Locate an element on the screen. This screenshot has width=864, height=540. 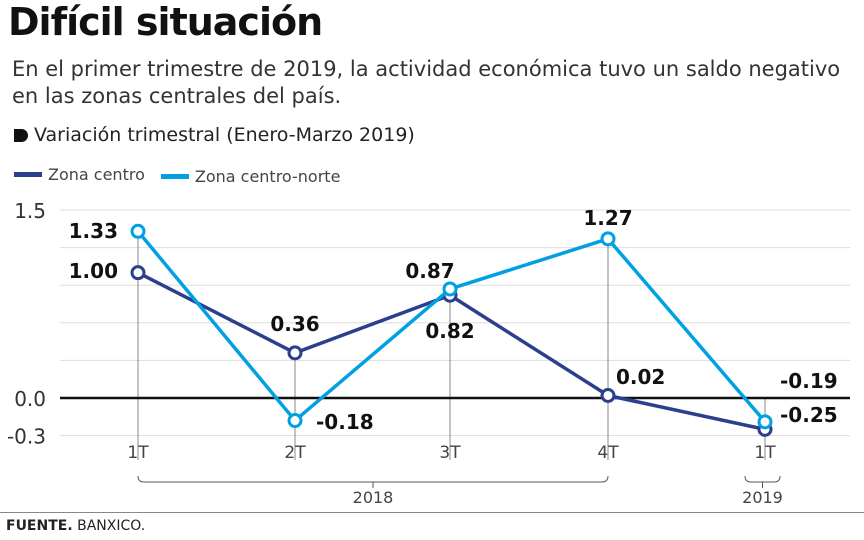
data-label: 1.27 is located at coordinates (607, 218).